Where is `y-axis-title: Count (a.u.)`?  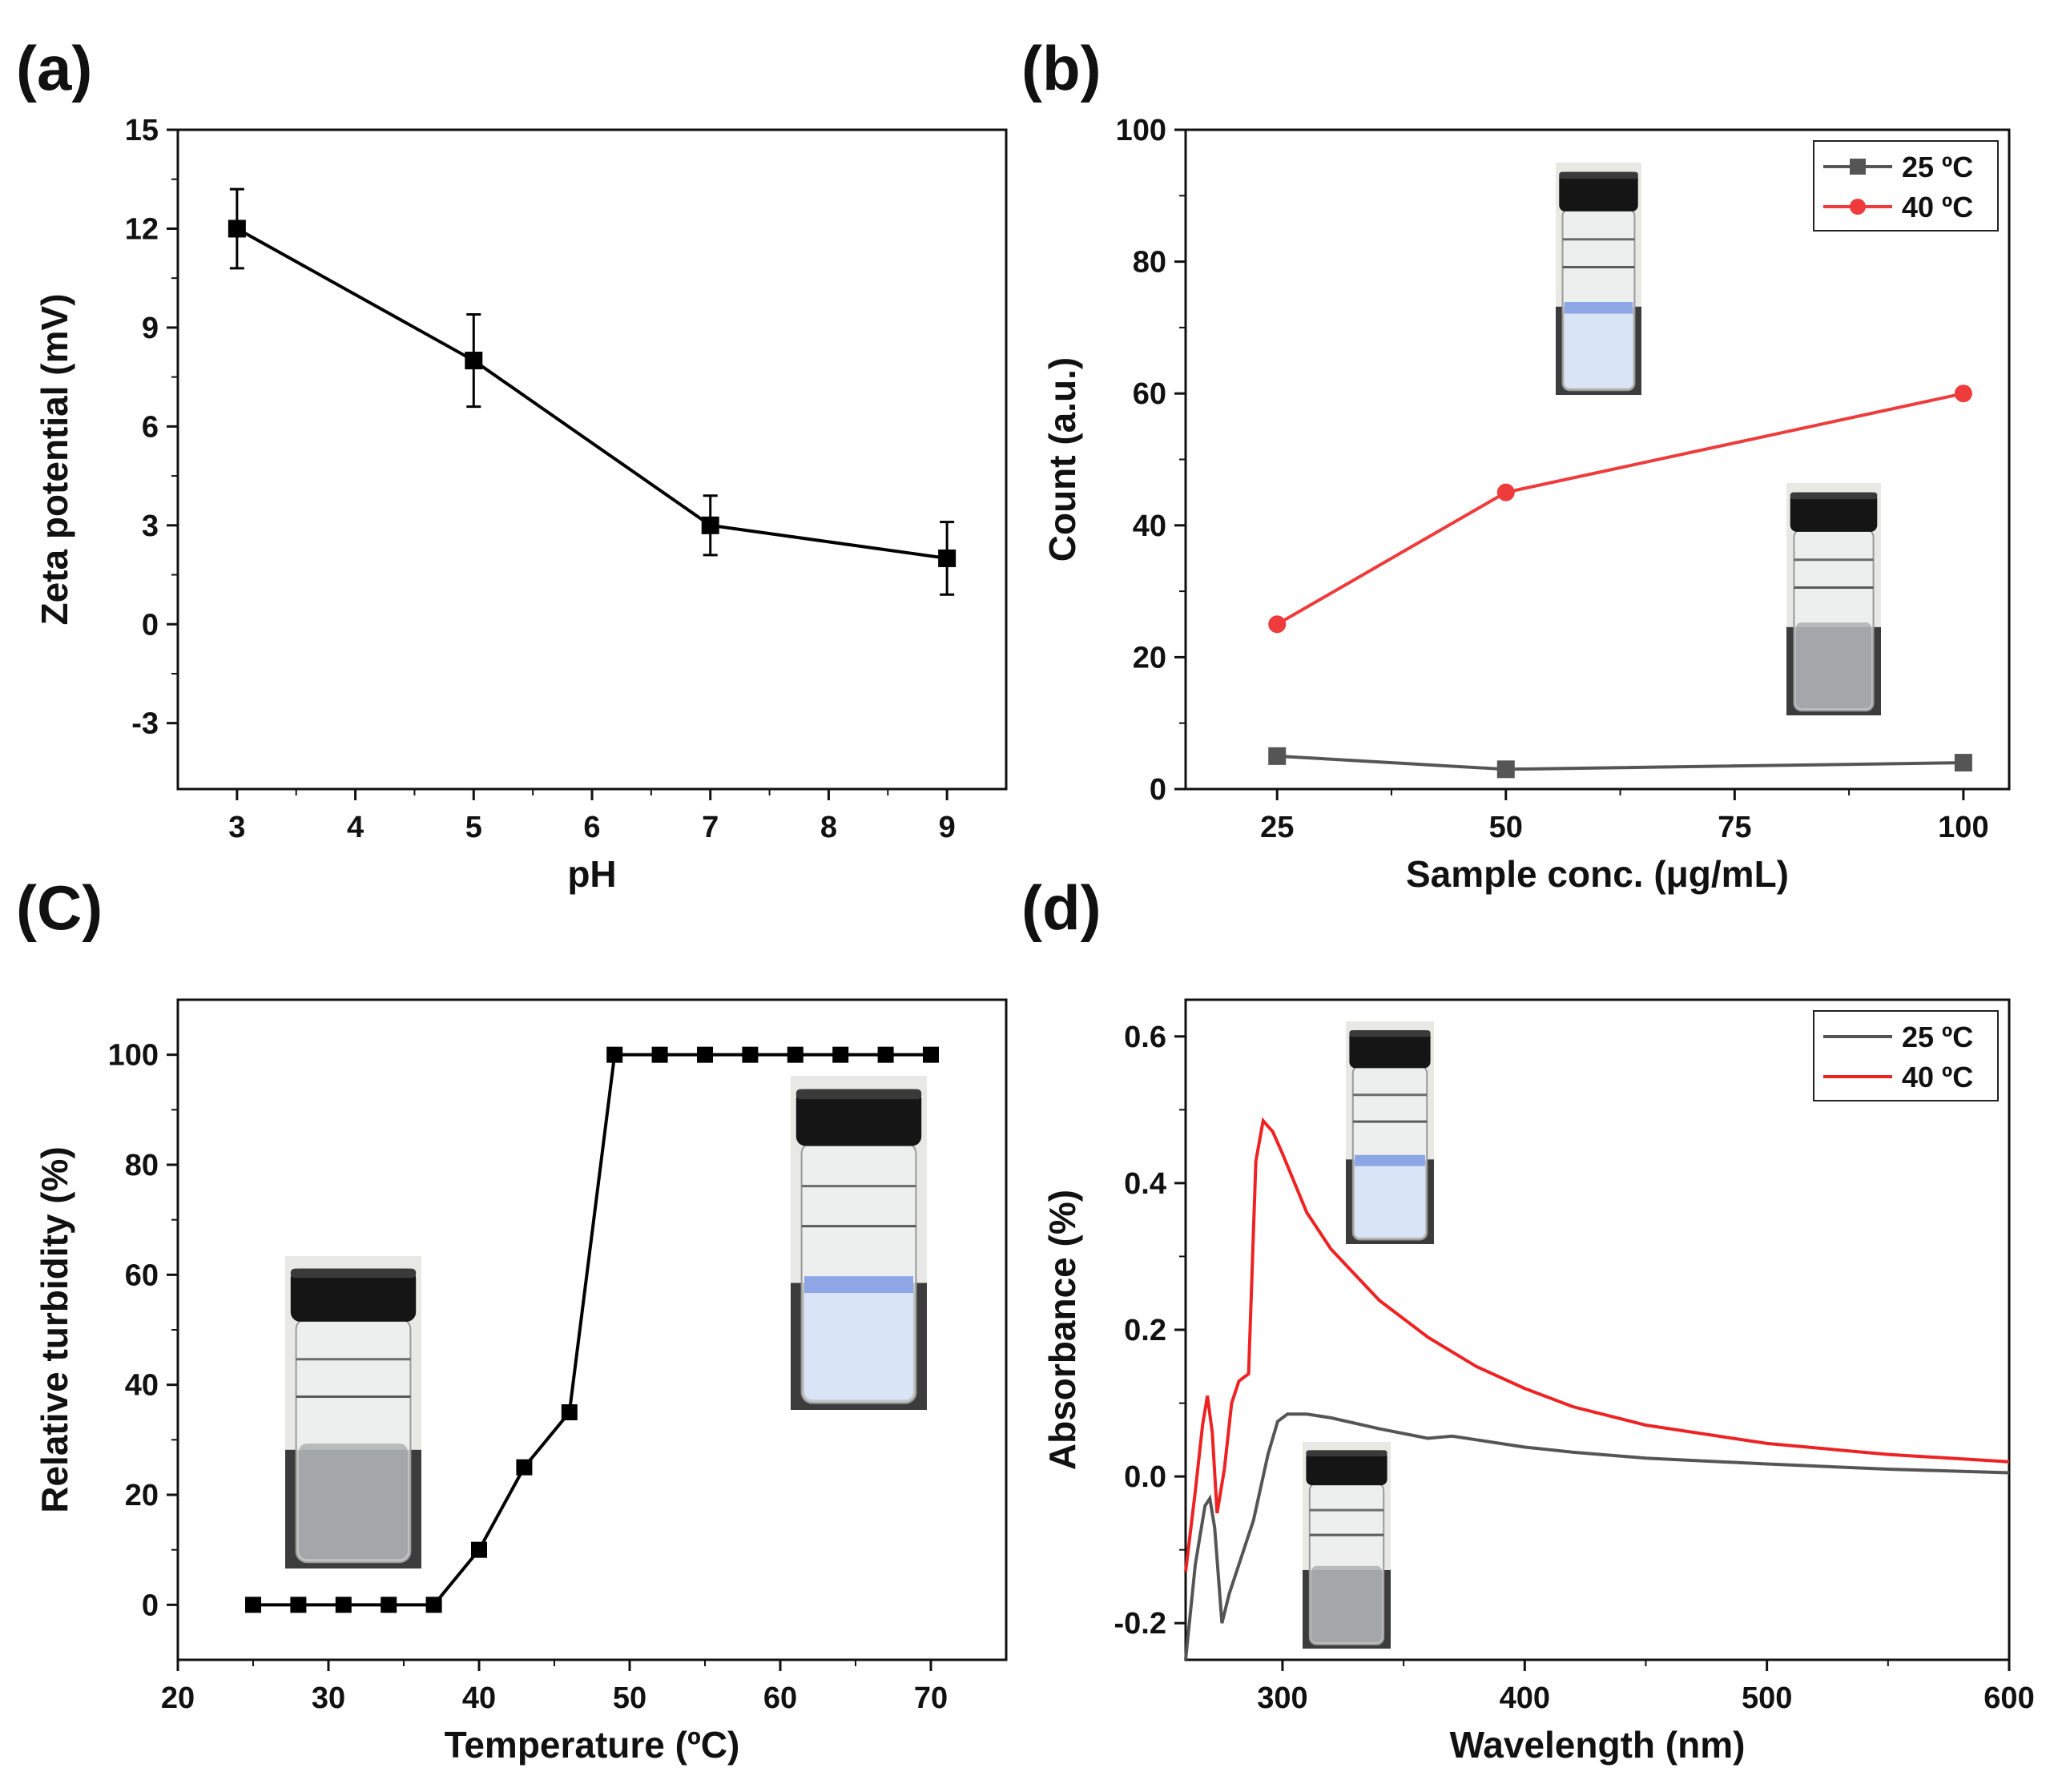 y-axis-title: Count (a.u.) is located at coordinates (1062, 459).